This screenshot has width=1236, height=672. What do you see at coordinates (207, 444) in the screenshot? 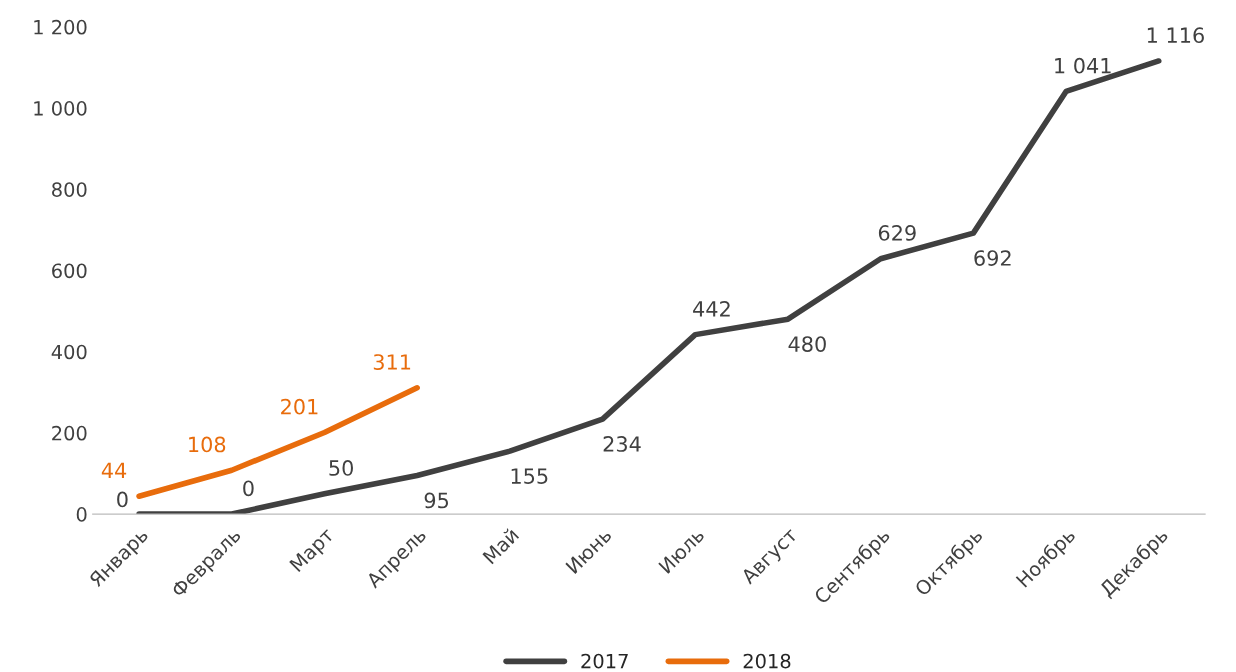
I see `data-label: 108` at bounding box center [207, 444].